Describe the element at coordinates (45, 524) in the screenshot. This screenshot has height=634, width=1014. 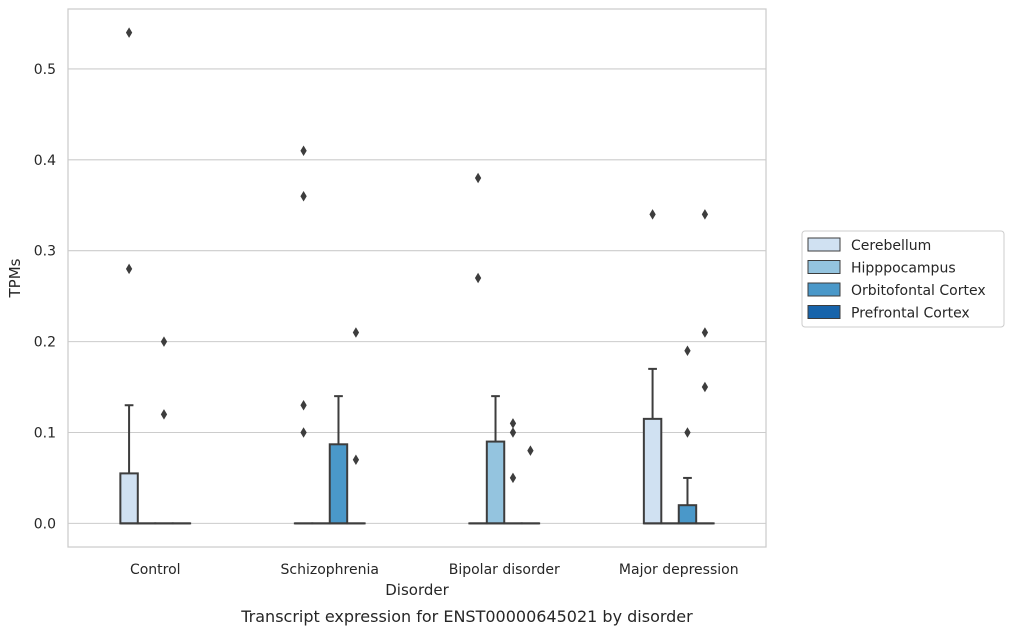
I see `y-tick-label: 0.0` at that location.